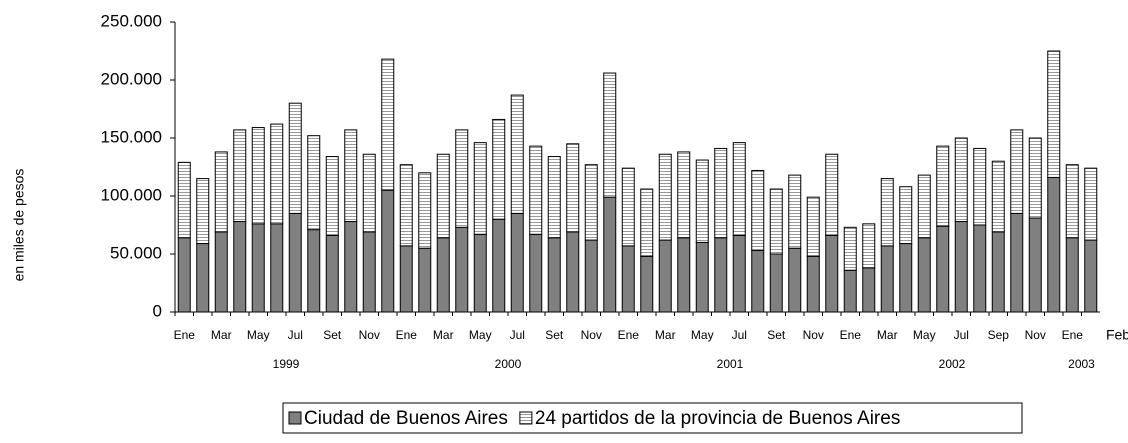 The image size is (1128, 443). I want to click on x-tick-label: Sep, so click(999, 335).